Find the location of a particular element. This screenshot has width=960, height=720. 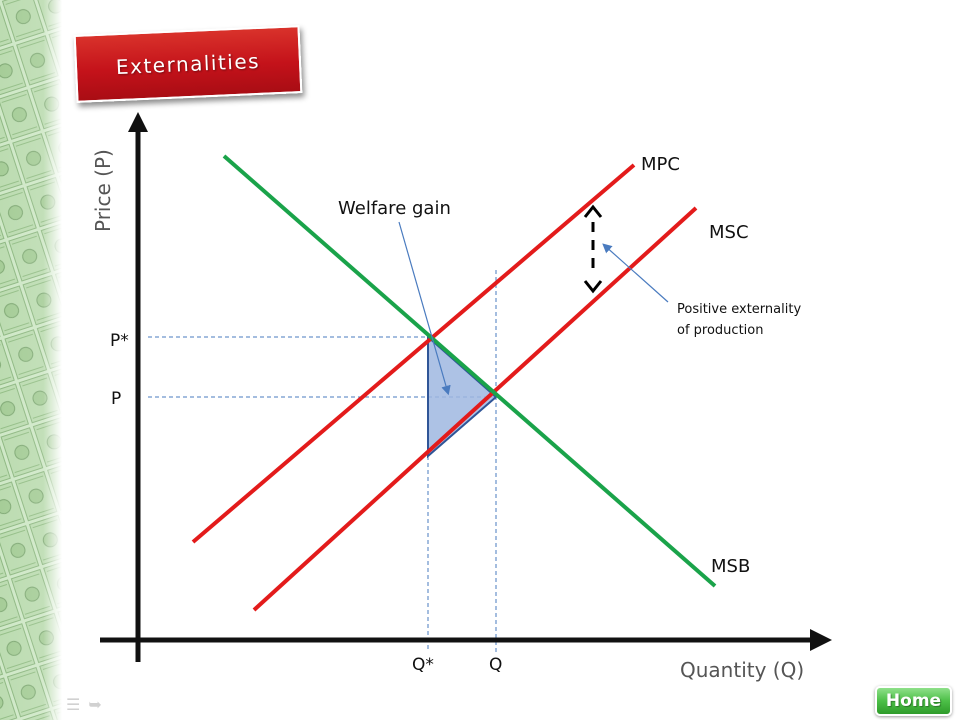

mpc-label: MPC is located at coordinates (660, 164).